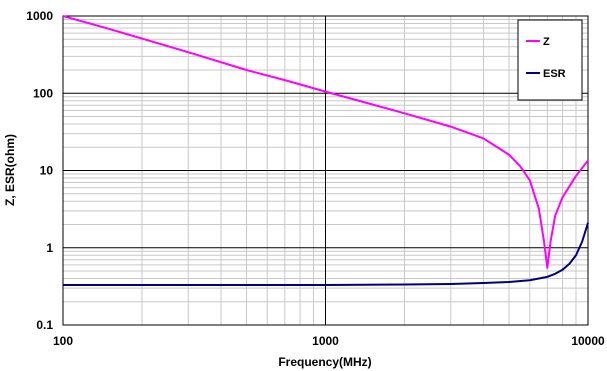  I want to click on x-tick-label: 10000, so click(588, 341).